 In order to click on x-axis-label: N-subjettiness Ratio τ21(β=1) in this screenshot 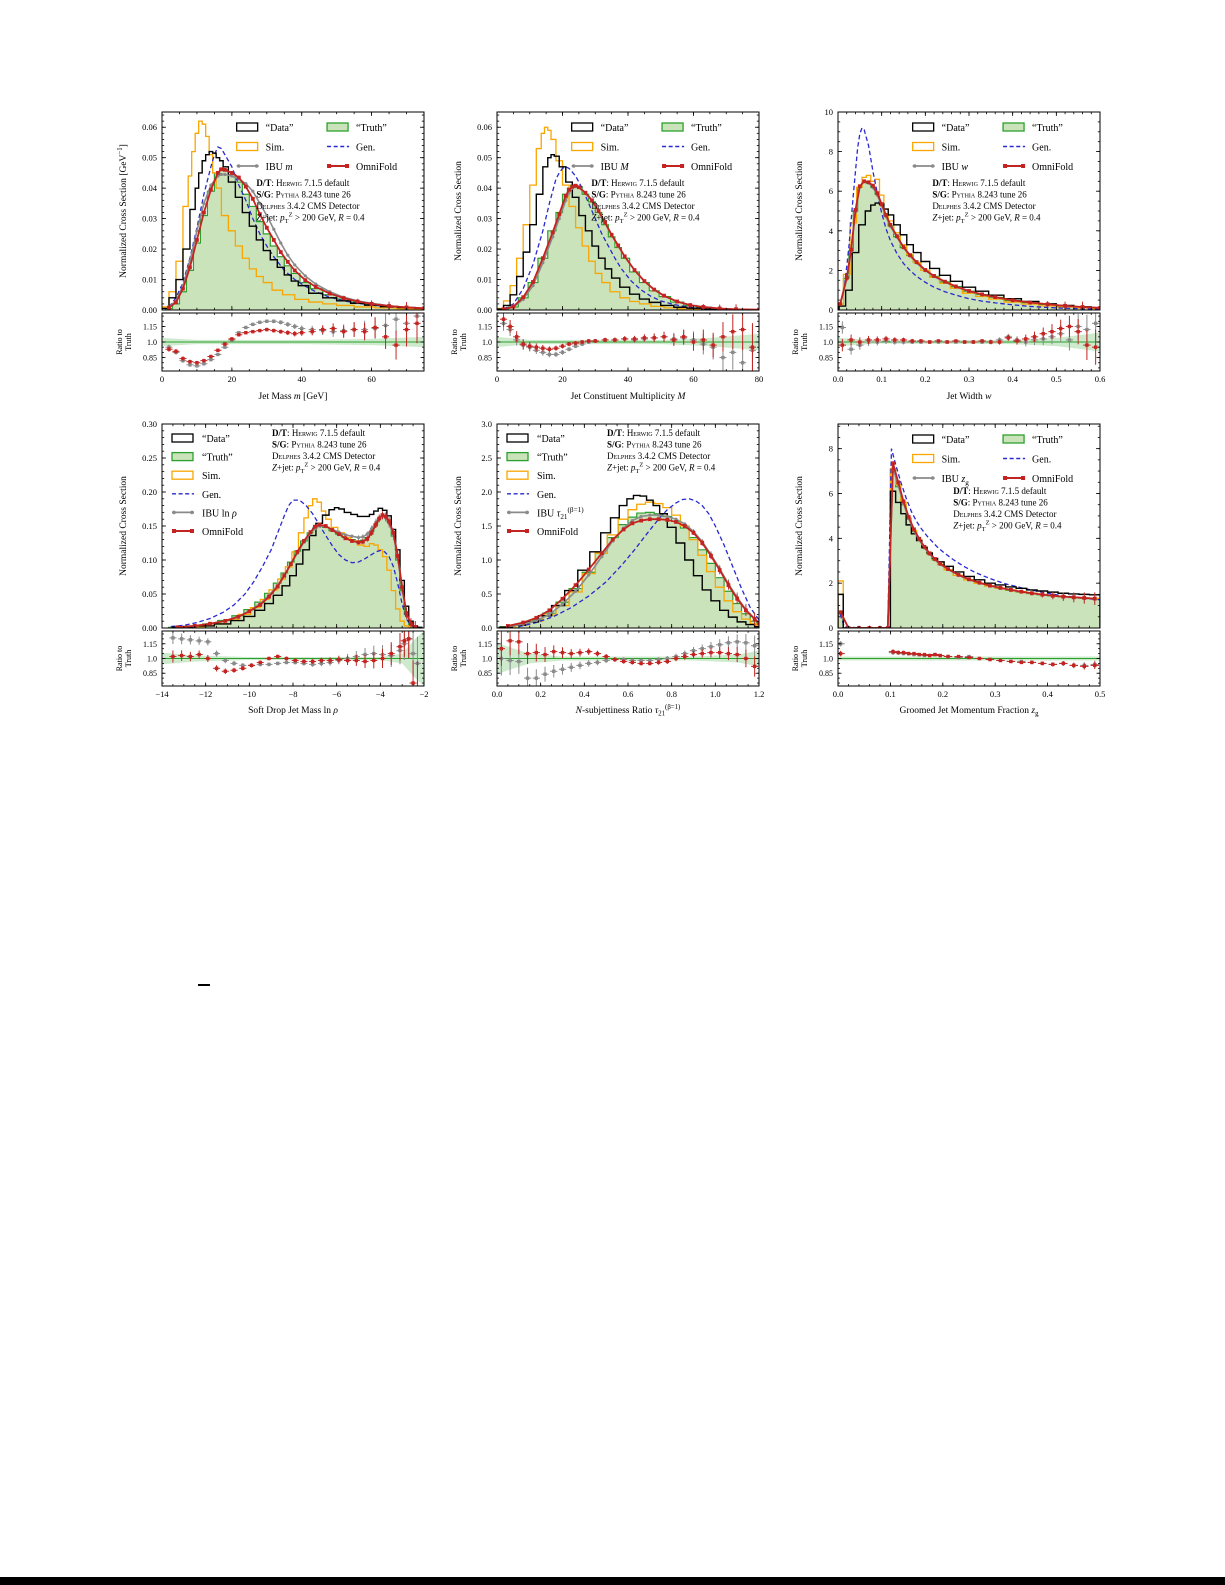, I will do `click(628, 711)`.